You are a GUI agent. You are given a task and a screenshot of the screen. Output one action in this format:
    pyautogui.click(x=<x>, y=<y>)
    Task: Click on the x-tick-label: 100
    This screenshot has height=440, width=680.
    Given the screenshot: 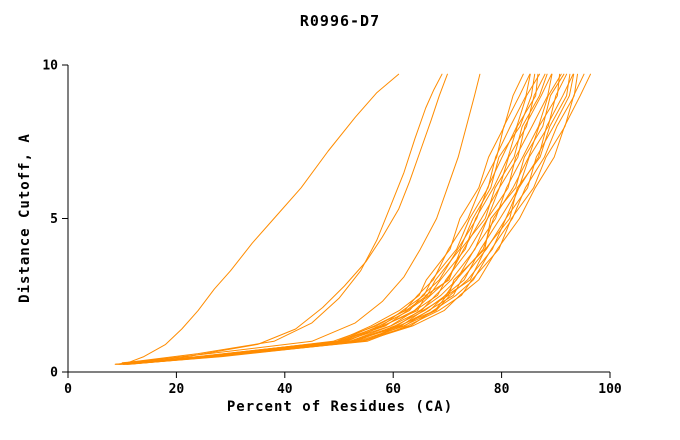 What is the action you would take?
    pyautogui.click(x=610, y=389)
    